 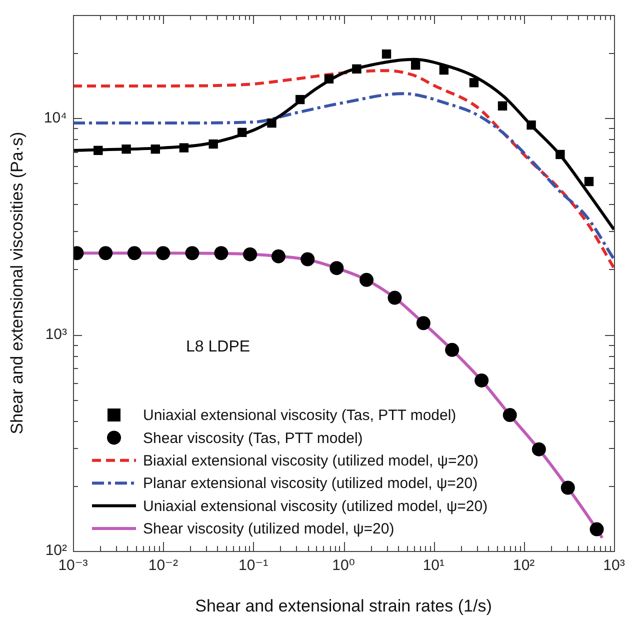 I want to click on x-tick-label: 10³, so click(x=614, y=565).